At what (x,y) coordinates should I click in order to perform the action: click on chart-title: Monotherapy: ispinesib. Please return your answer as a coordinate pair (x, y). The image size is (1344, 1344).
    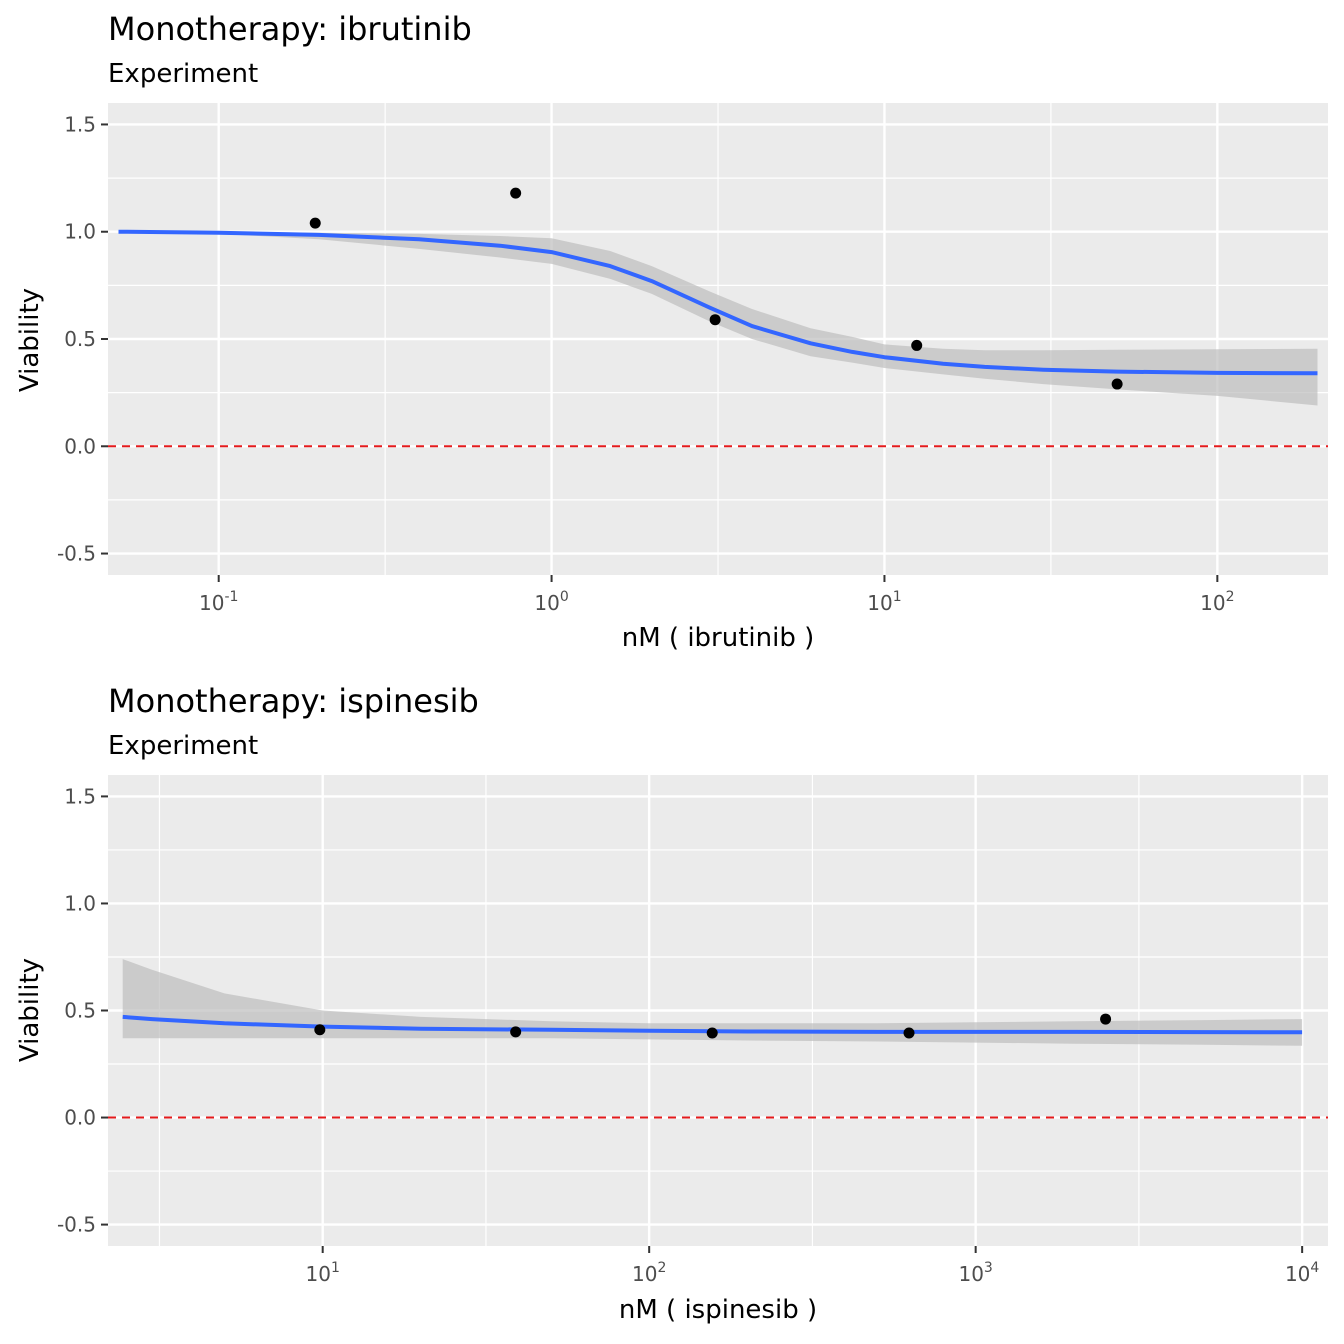
    Looking at the image, I should click on (293, 701).